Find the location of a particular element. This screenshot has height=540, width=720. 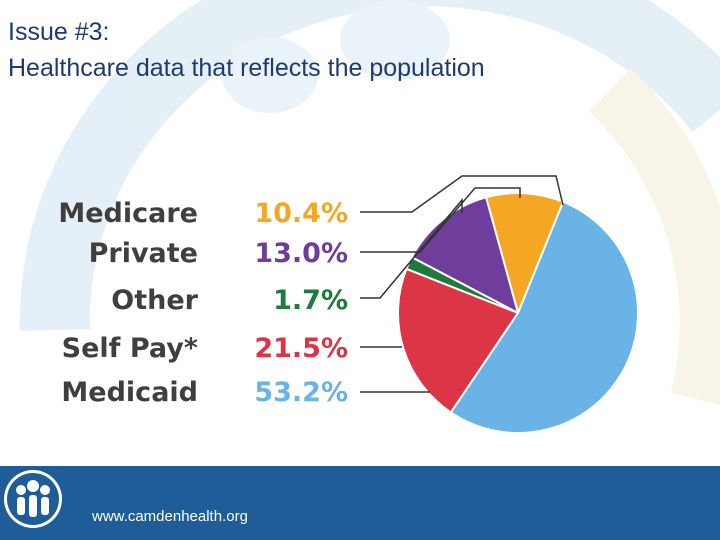

value-label-medicare: 10.4% is located at coordinates (301, 213).